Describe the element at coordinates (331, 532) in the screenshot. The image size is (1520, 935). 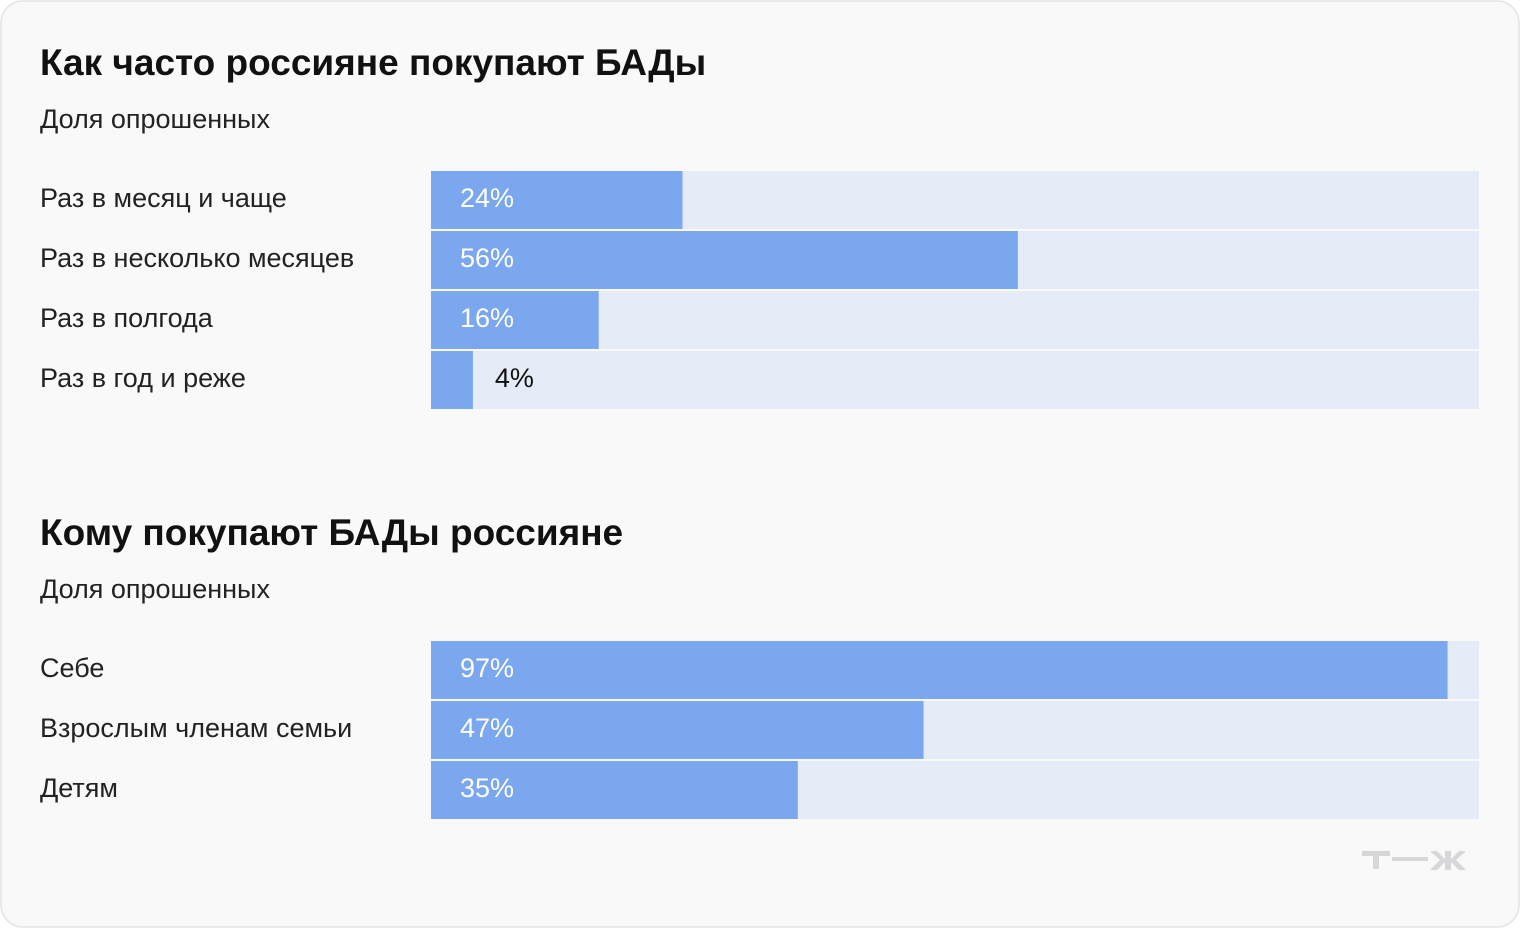
I see `chart-title: Кому покупают БАДы россияне` at that location.